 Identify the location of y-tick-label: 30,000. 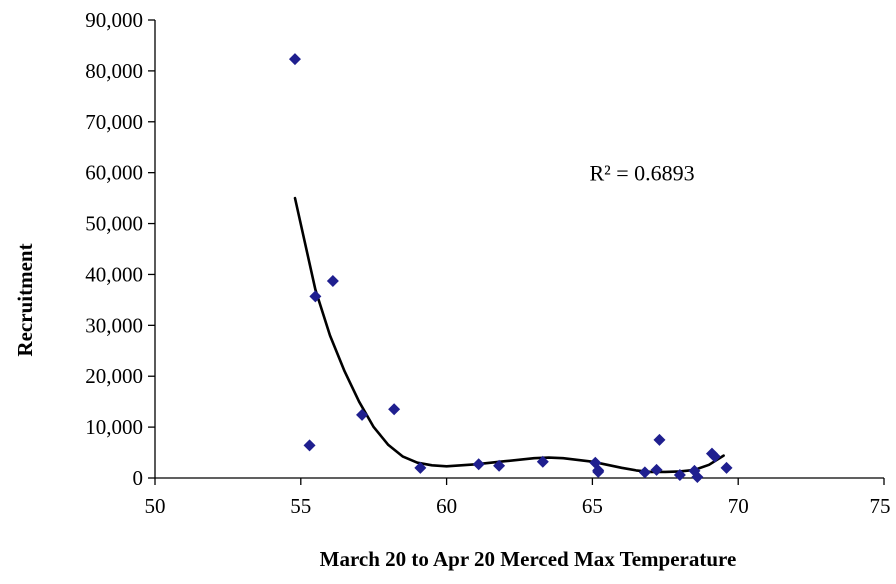
(114, 325).